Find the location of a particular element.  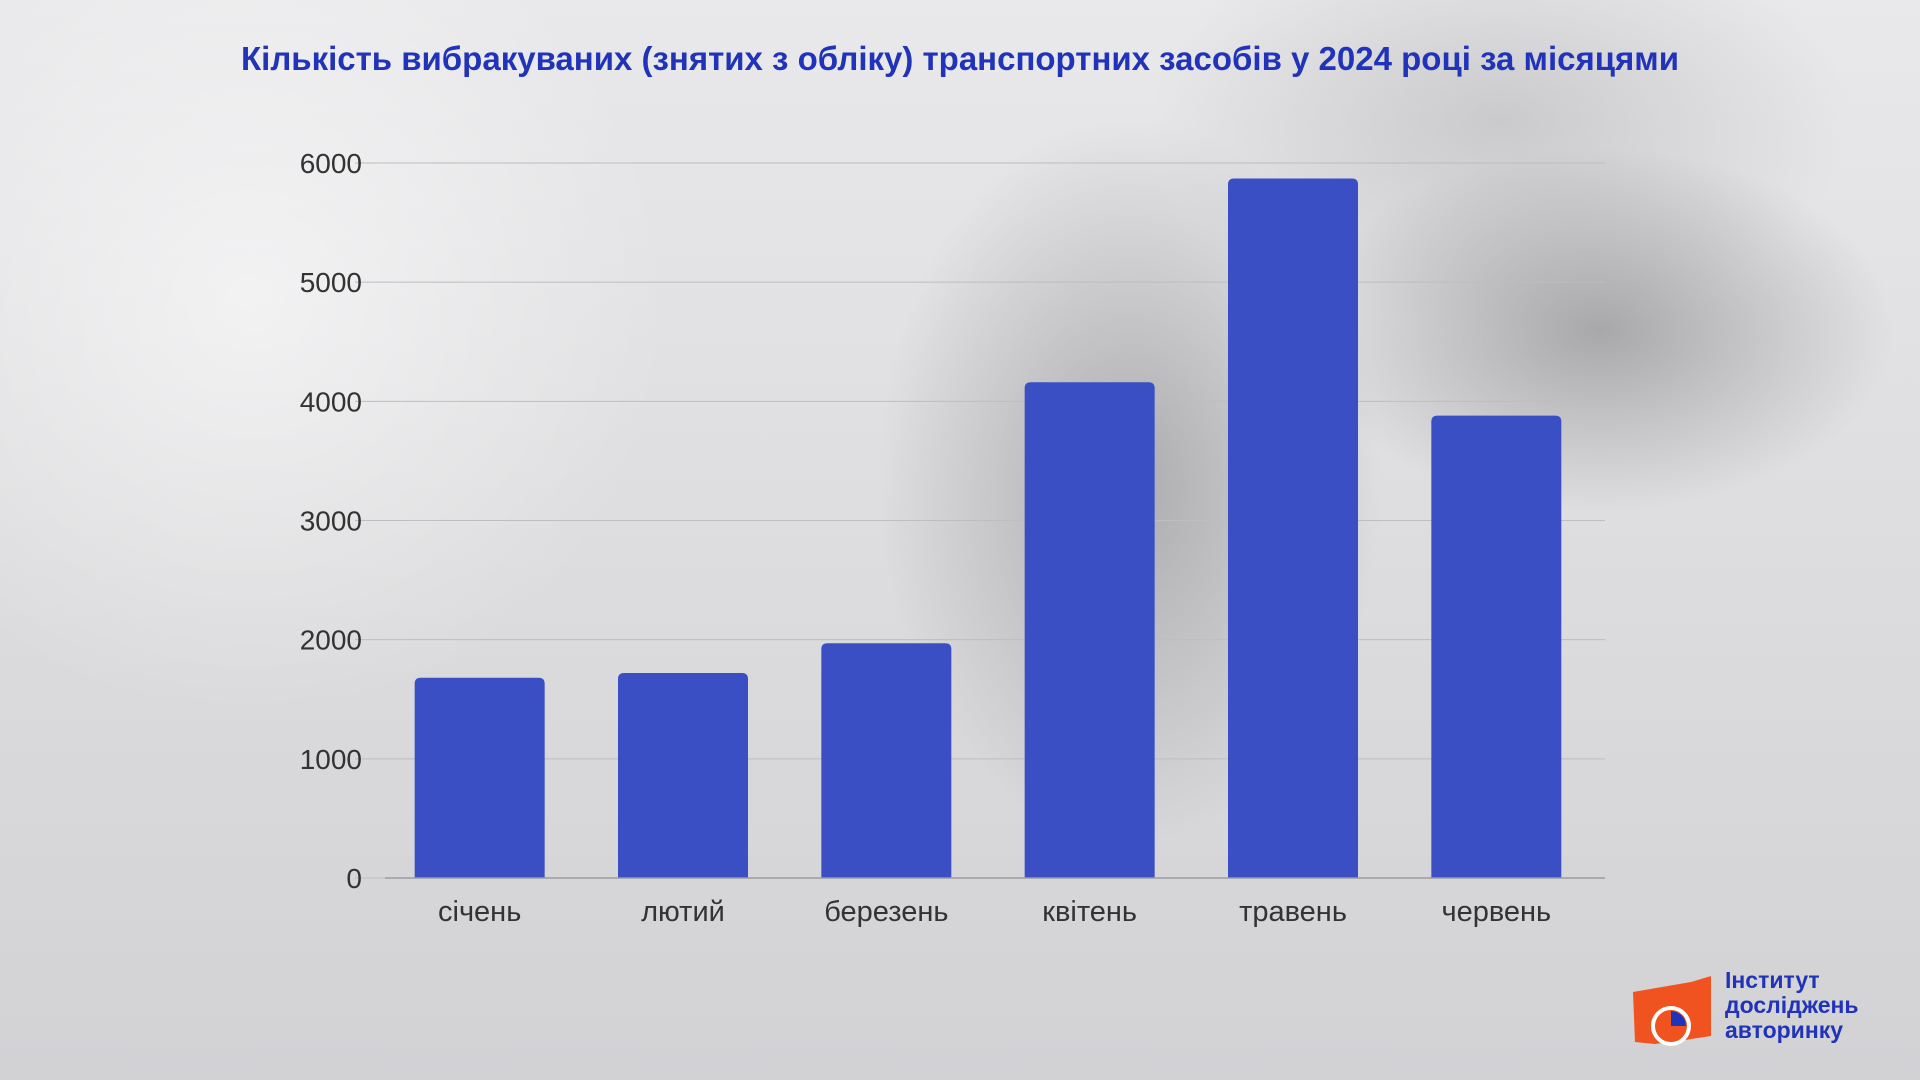

y-tick-label: 2000 is located at coordinates (331, 640).